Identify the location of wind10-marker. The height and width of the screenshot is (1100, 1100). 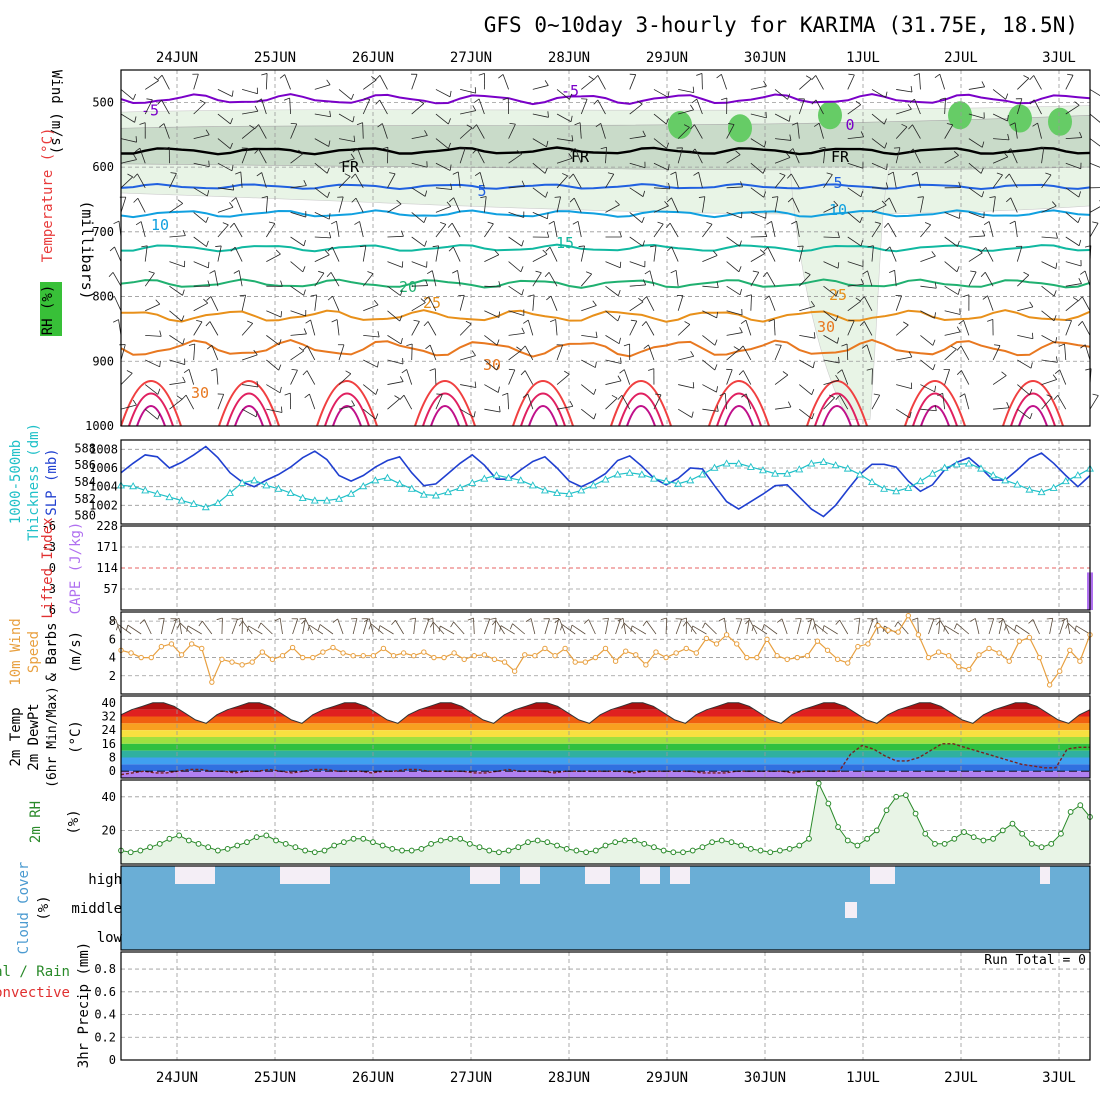
(383, 648).